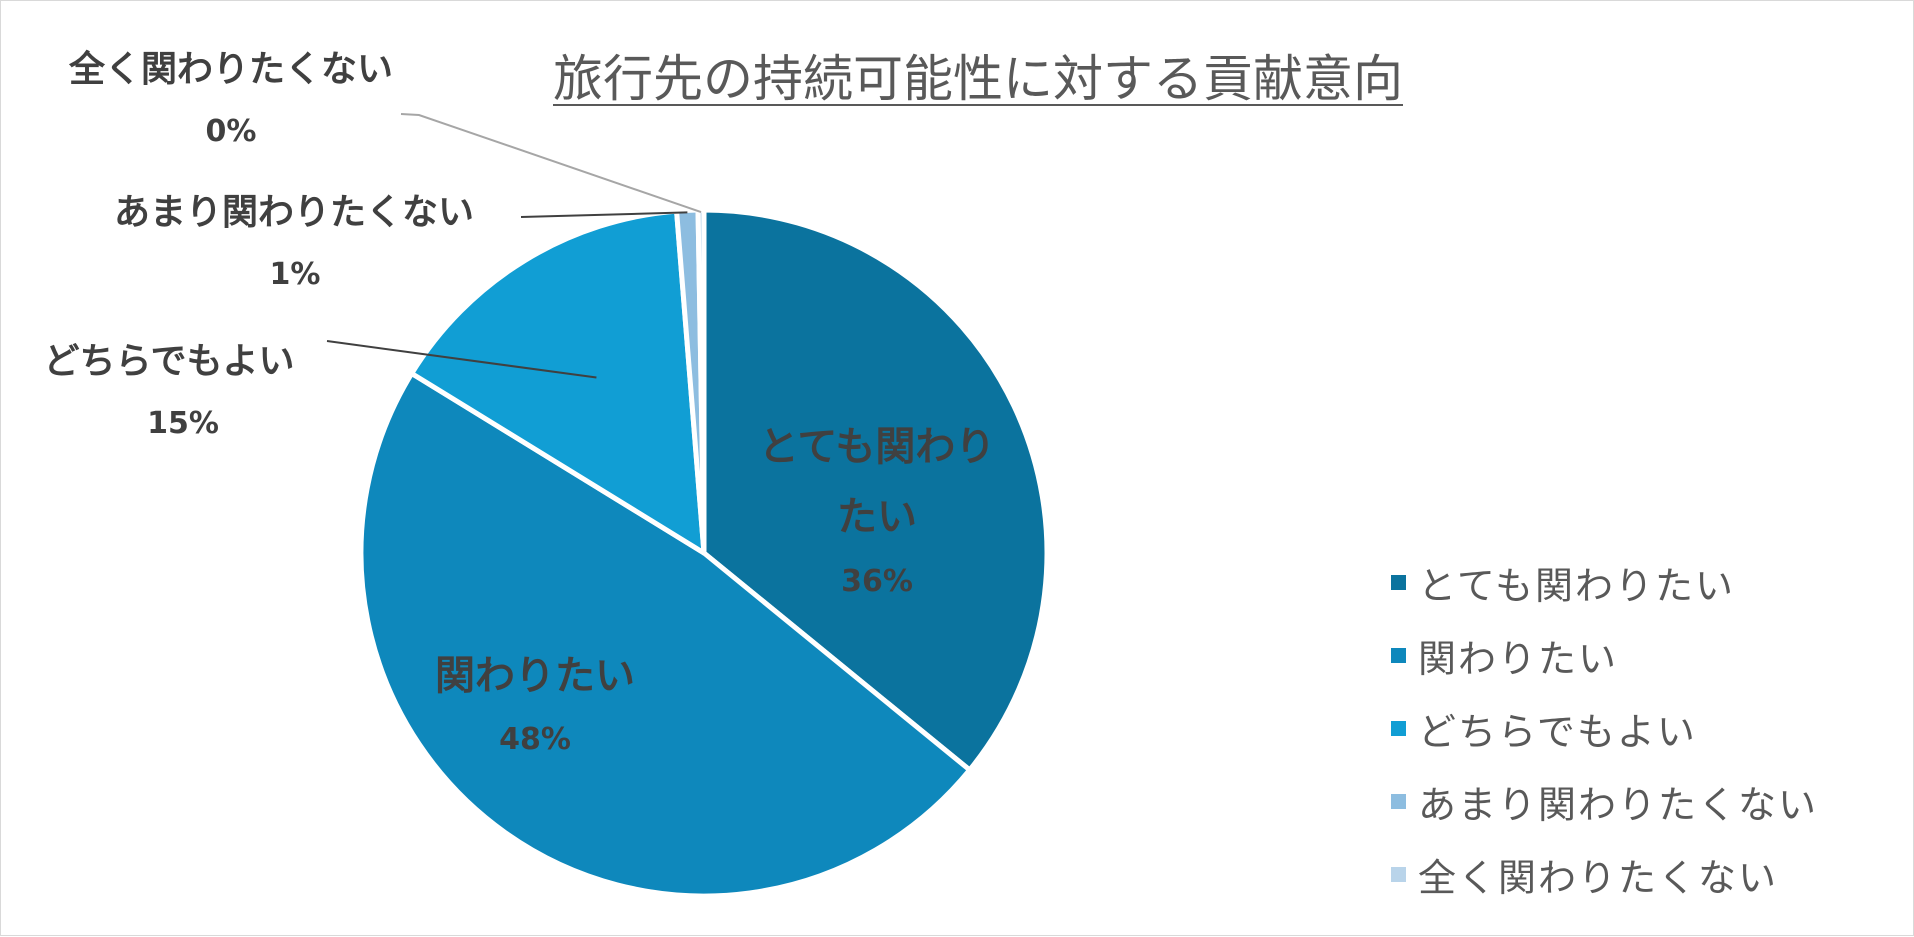 The width and height of the screenshot is (1914, 937). What do you see at coordinates (604, 214) in the screenshot?
I see `leader-line-not-very-willing` at bounding box center [604, 214].